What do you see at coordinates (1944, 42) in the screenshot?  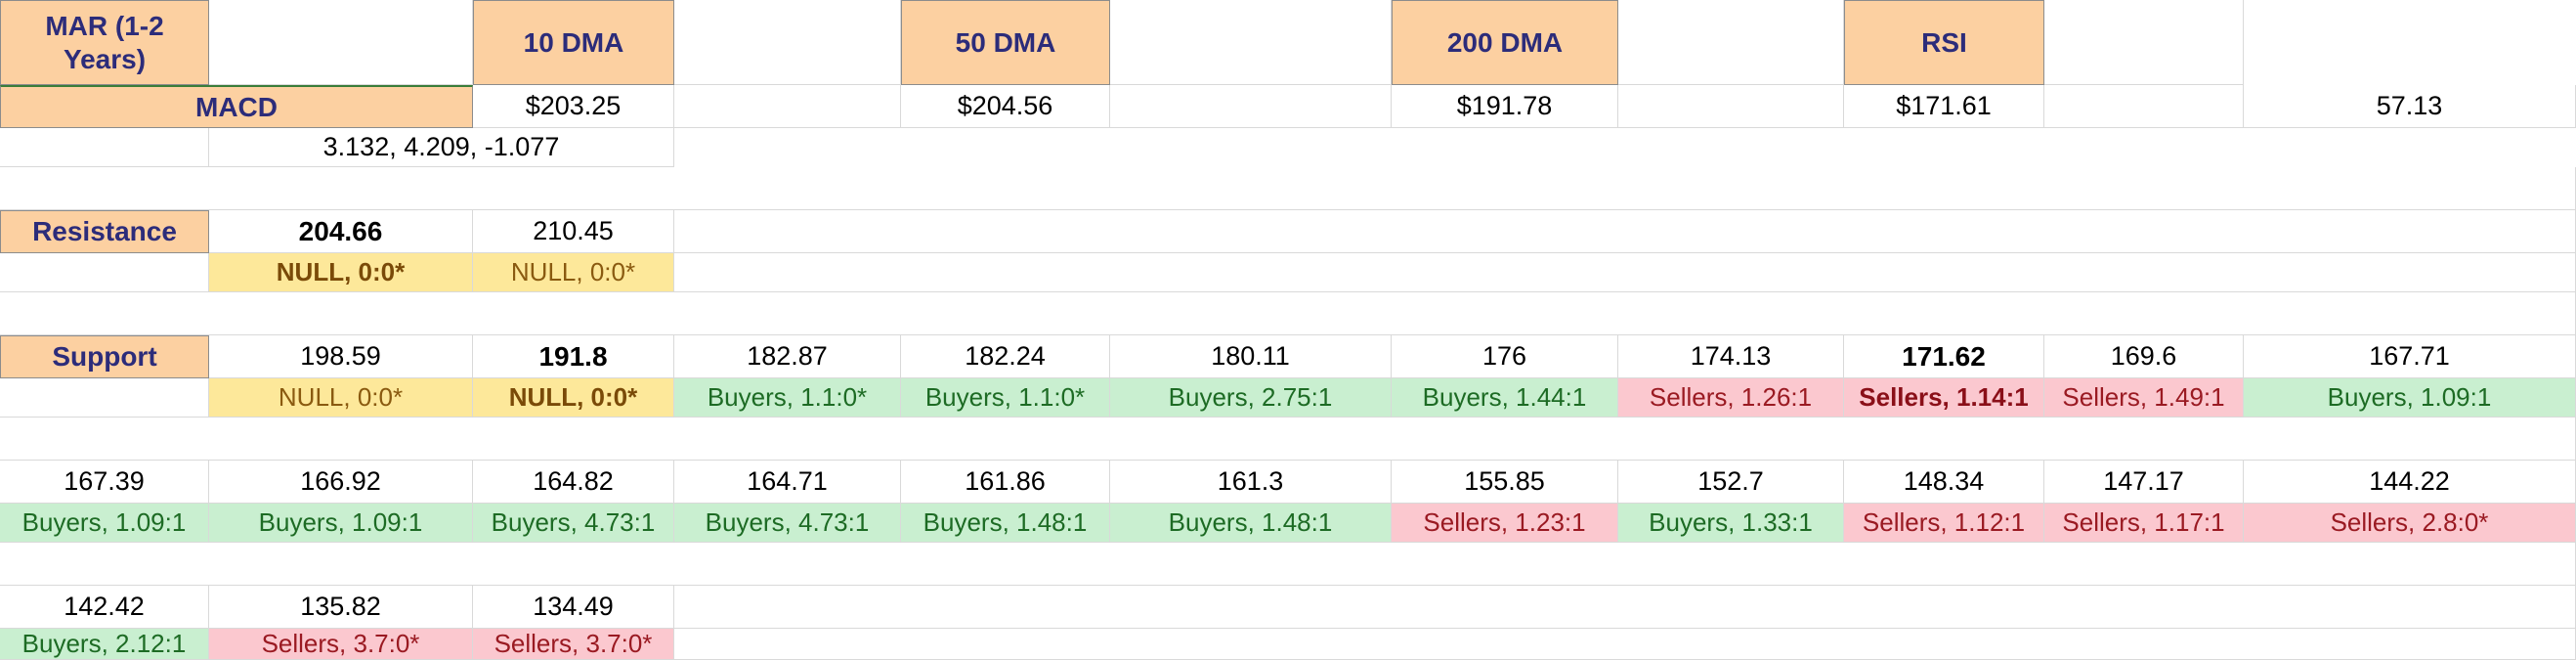 I see `header-rsi: RSI` at bounding box center [1944, 42].